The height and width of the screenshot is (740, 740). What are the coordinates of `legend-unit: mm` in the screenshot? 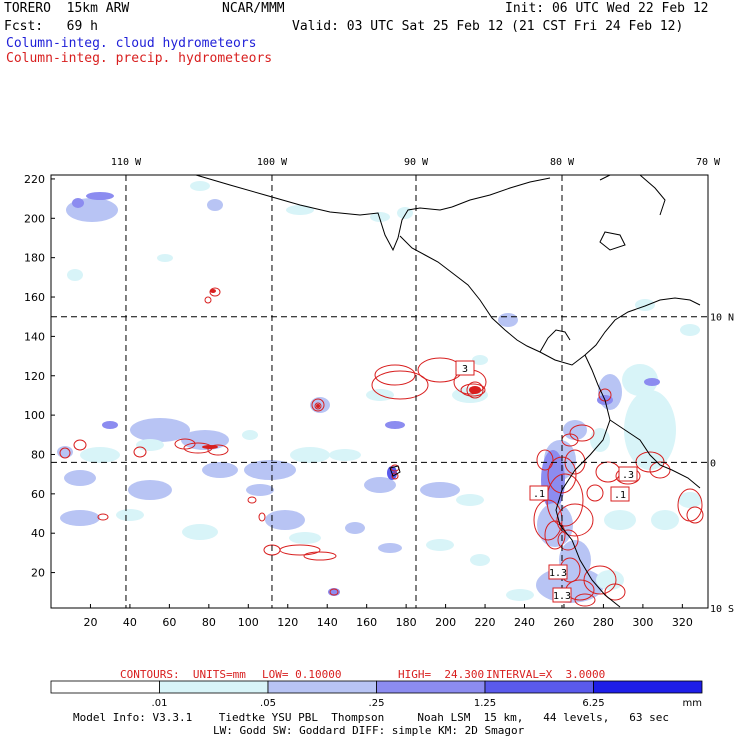 It's located at (692, 703).